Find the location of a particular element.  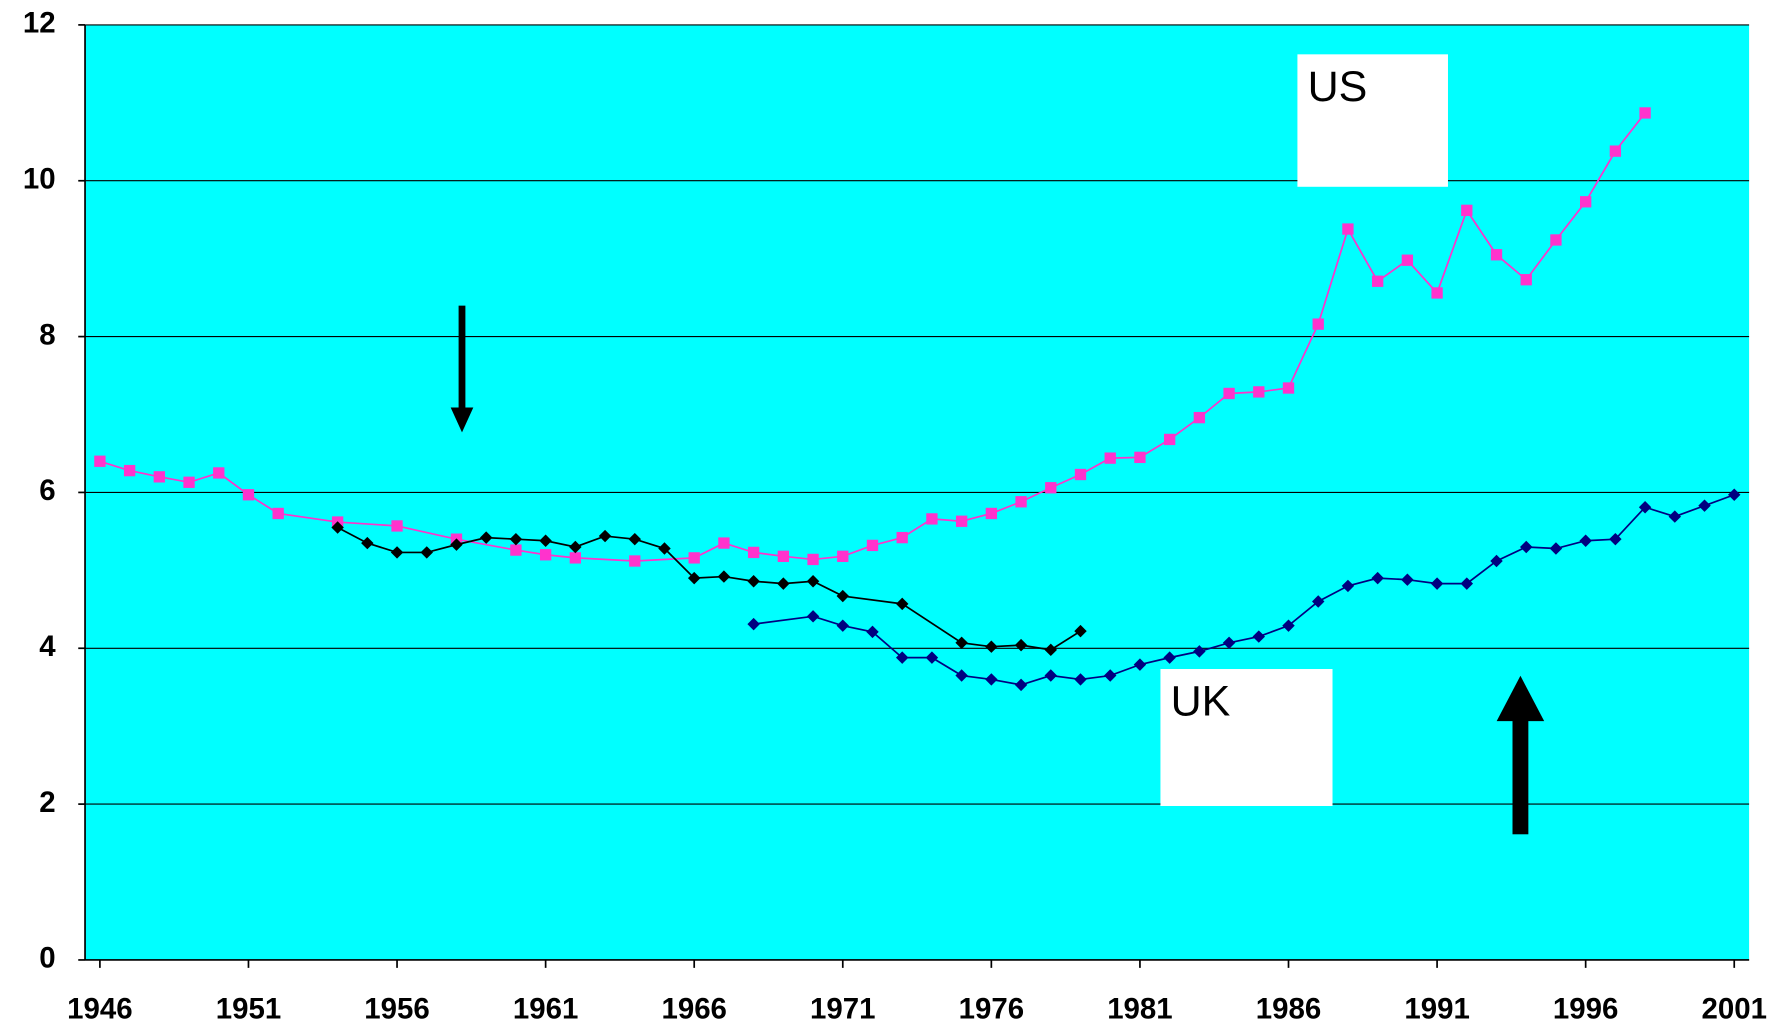

x-tick-label: 1976 is located at coordinates (991, 1009).